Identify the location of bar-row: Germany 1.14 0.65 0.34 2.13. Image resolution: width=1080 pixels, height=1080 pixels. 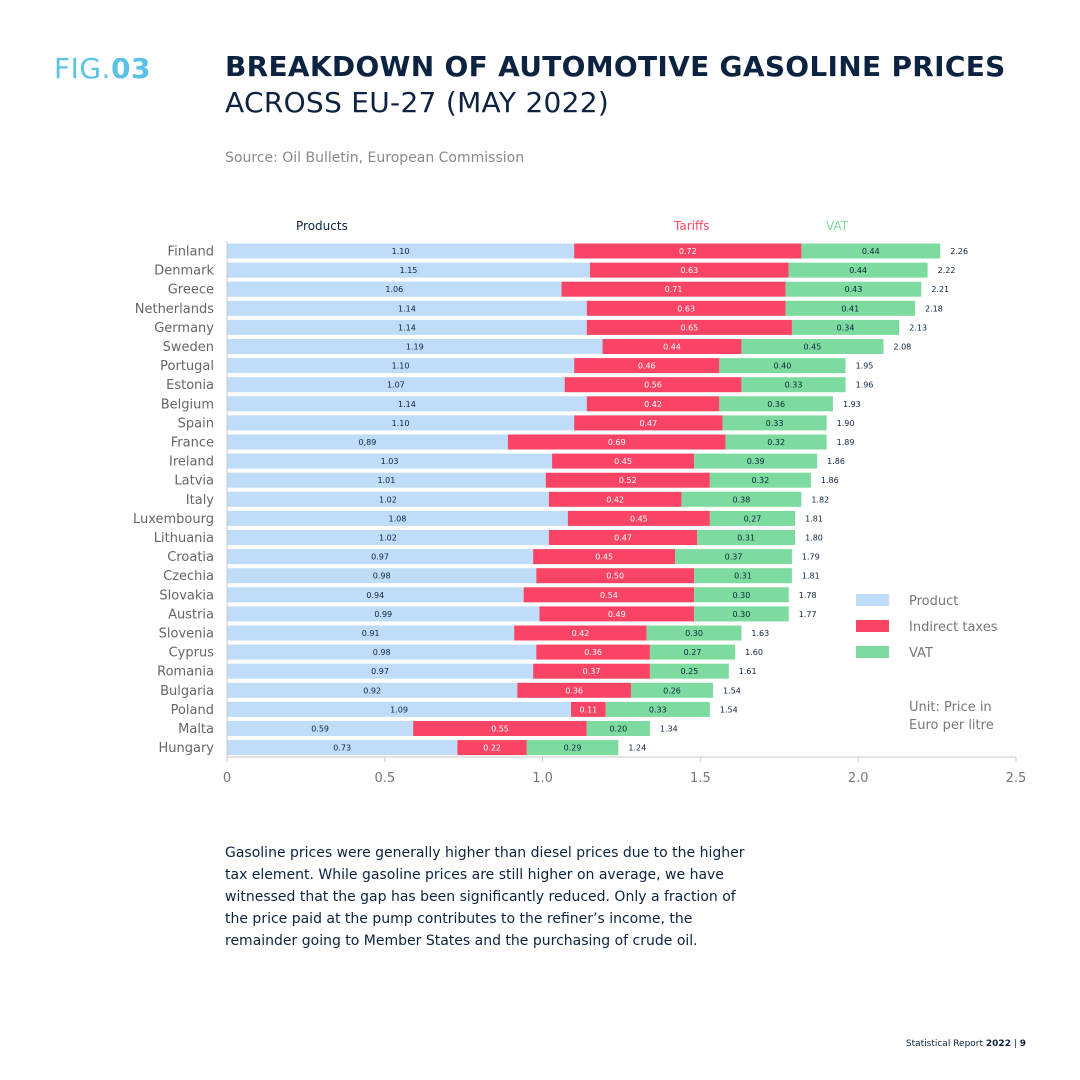
(540, 327).